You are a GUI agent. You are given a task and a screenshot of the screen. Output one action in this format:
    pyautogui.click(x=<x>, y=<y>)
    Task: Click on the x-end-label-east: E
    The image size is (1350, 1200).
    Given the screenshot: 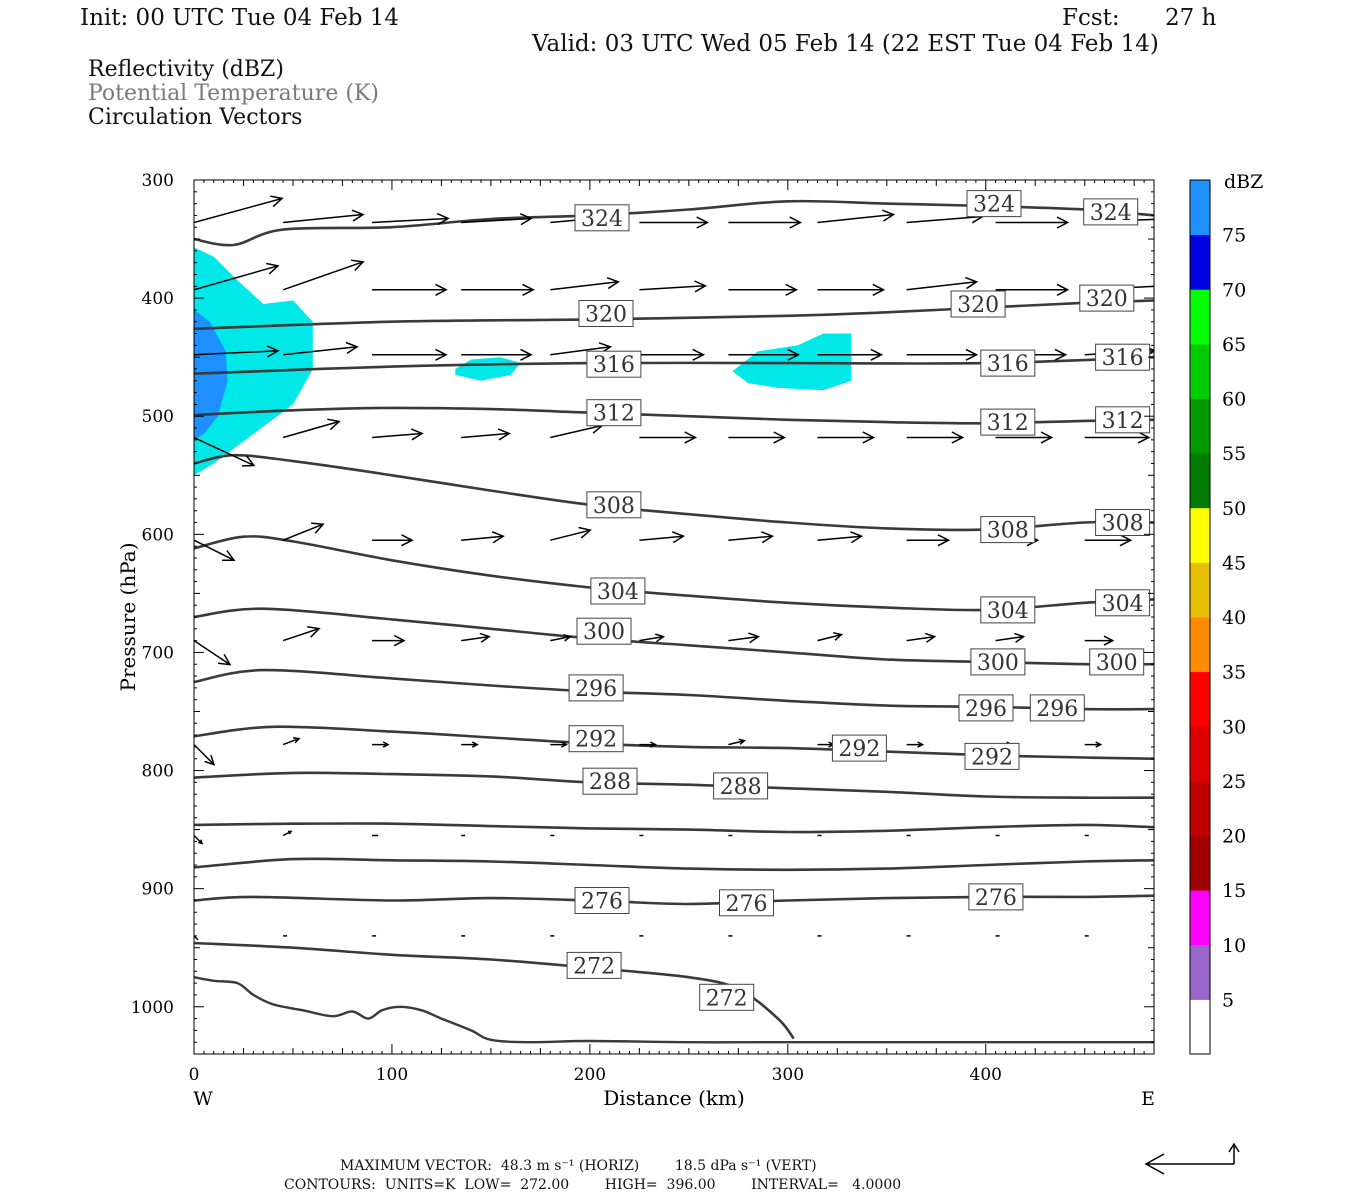 What is the action you would take?
    pyautogui.click(x=1148, y=1099)
    